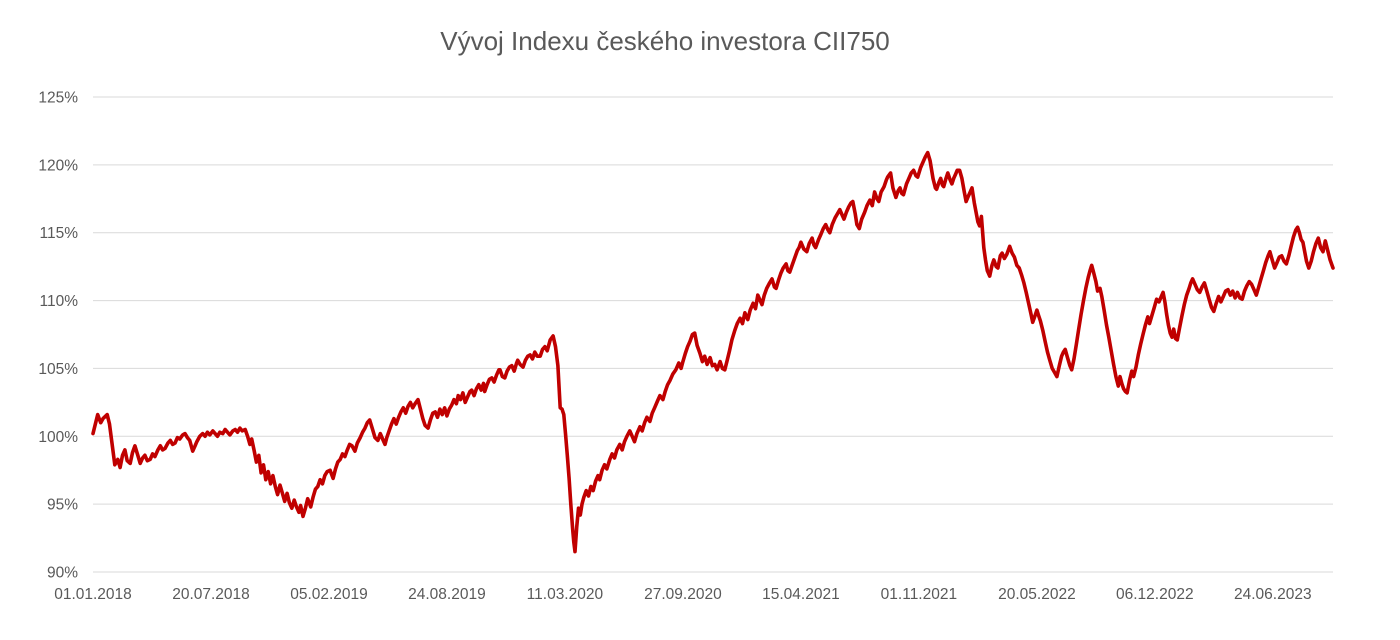  What do you see at coordinates (59, 233) in the screenshot?
I see `y-axis-tick-label: 115%` at bounding box center [59, 233].